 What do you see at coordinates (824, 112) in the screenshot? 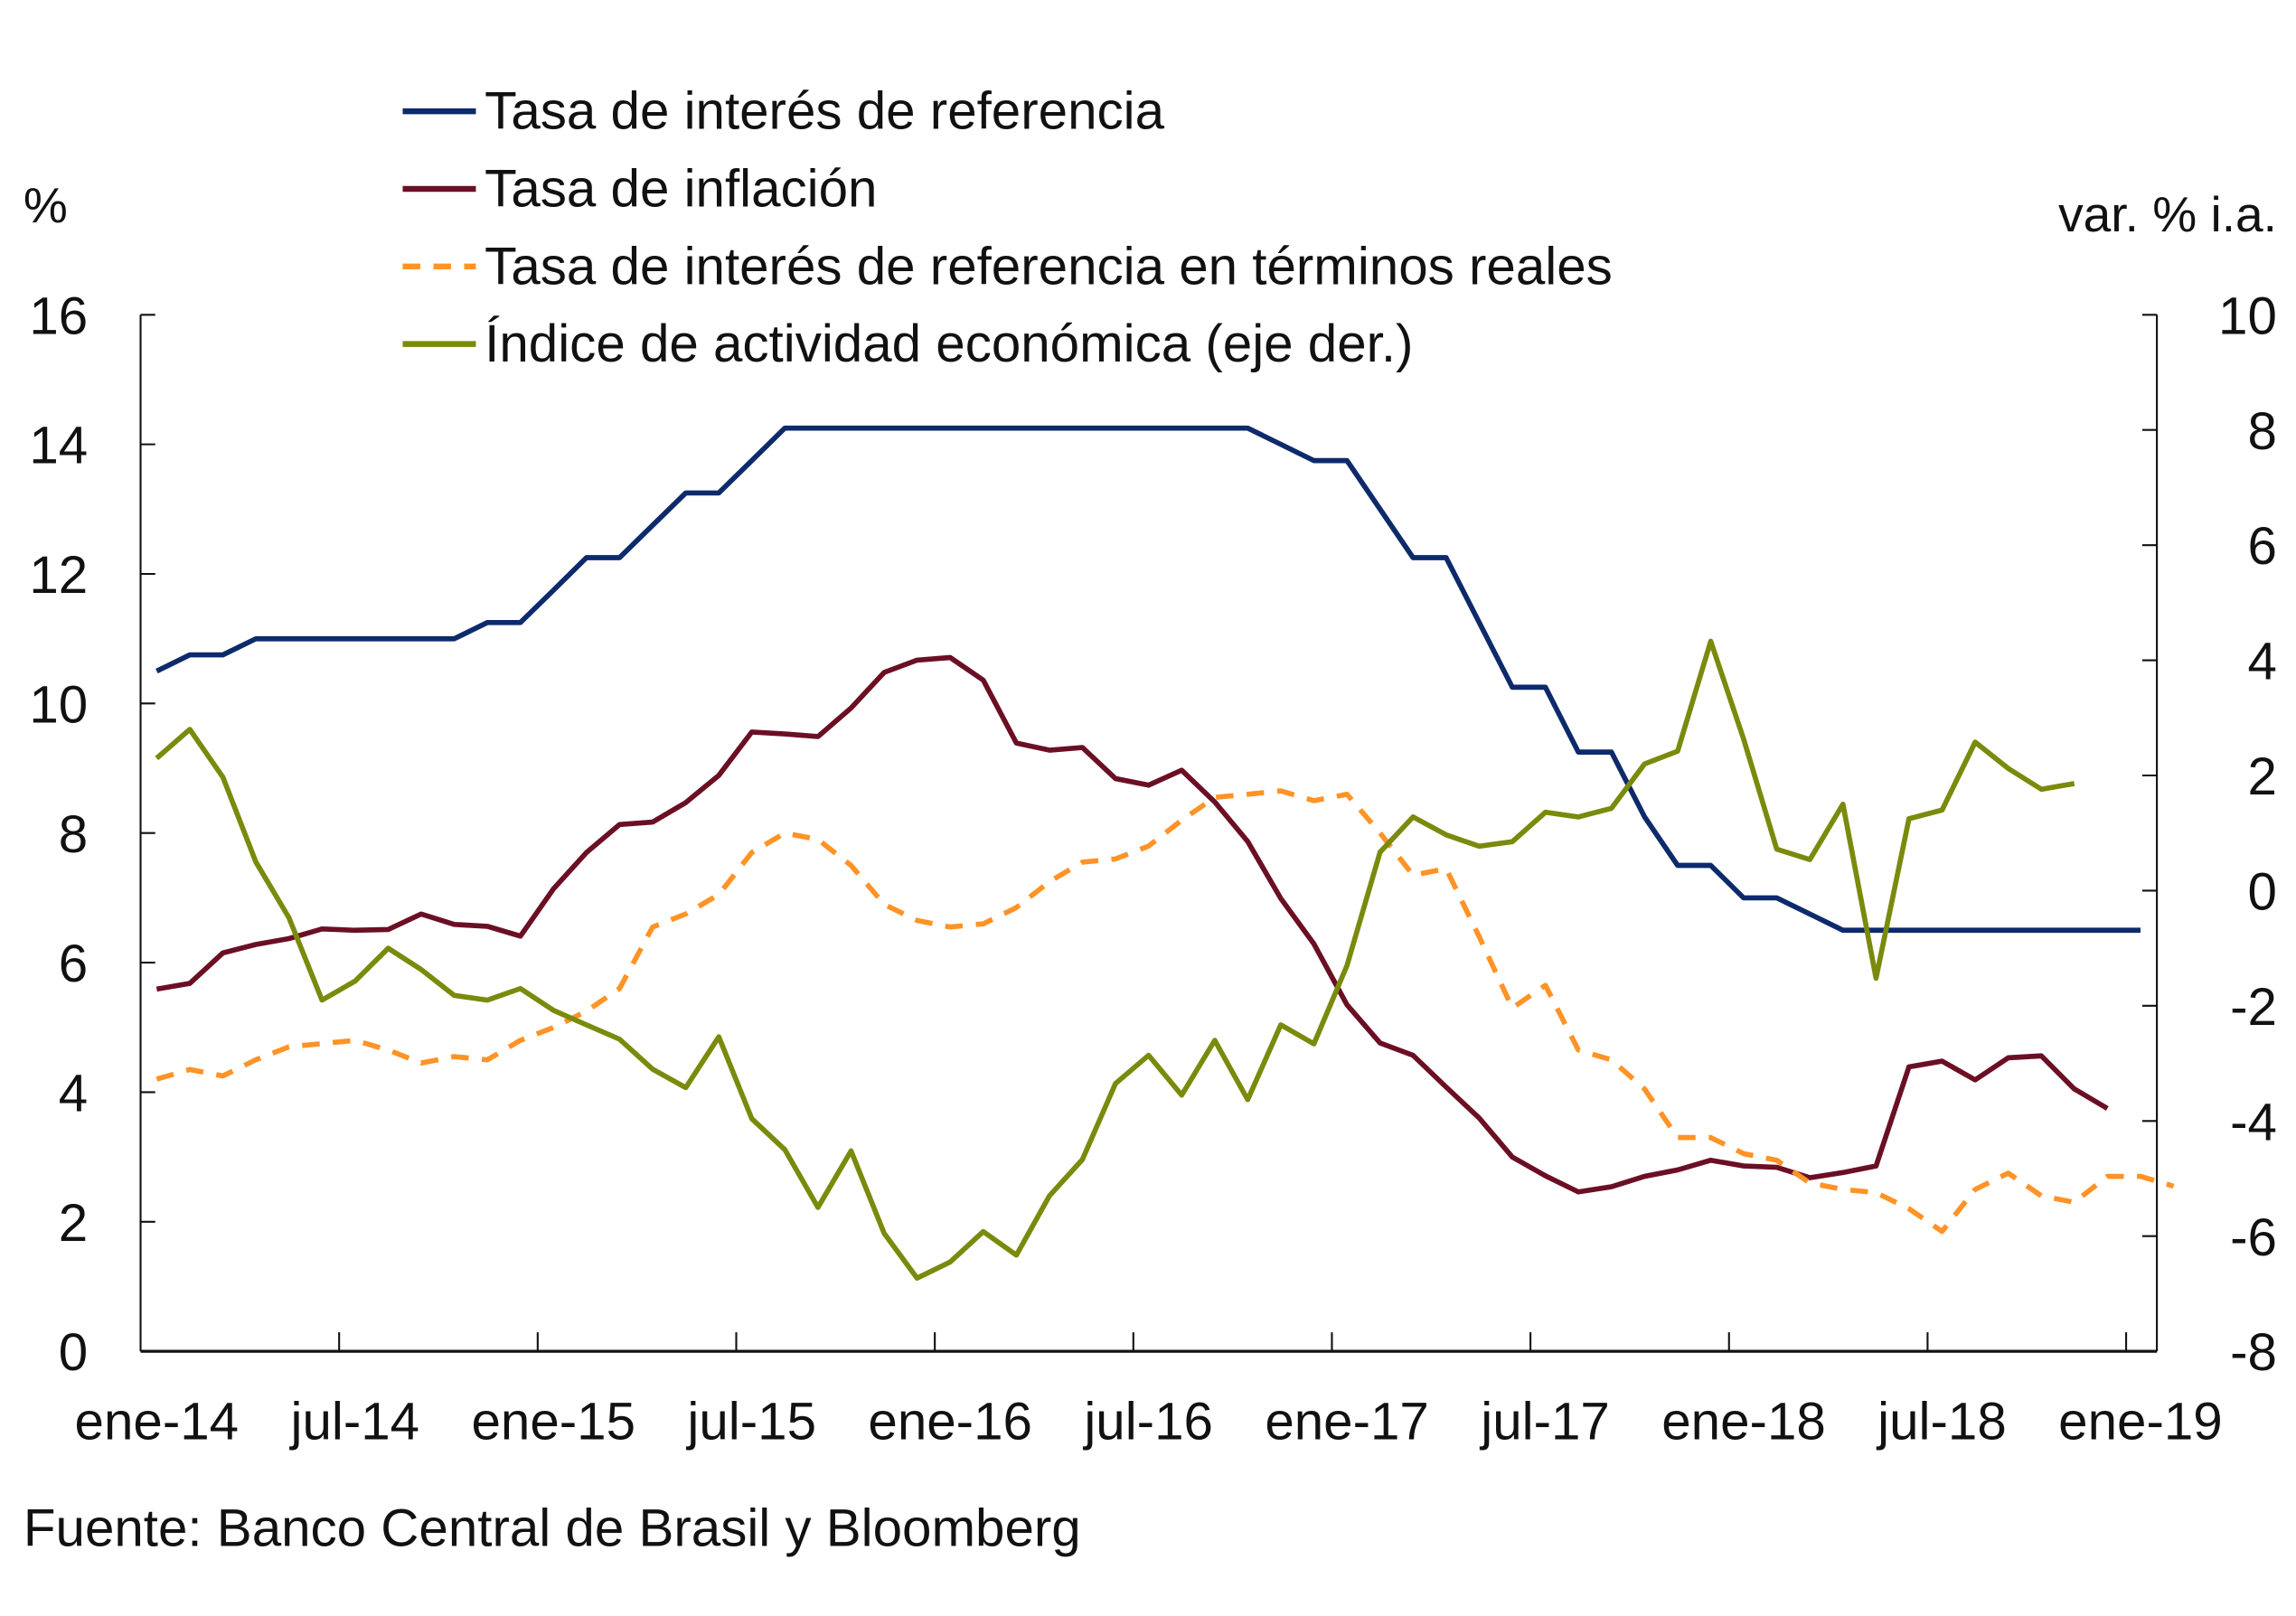
I see `legend-label: Tasa de interés de referencia` at bounding box center [824, 112].